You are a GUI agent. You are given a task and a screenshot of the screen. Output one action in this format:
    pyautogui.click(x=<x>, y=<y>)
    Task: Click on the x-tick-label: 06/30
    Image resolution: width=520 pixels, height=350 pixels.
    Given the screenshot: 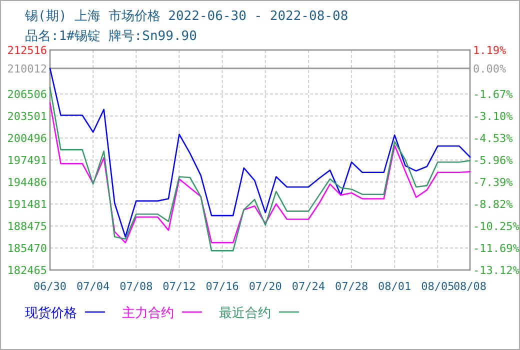 What is the action you would take?
    pyautogui.click(x=50, y=286)
    